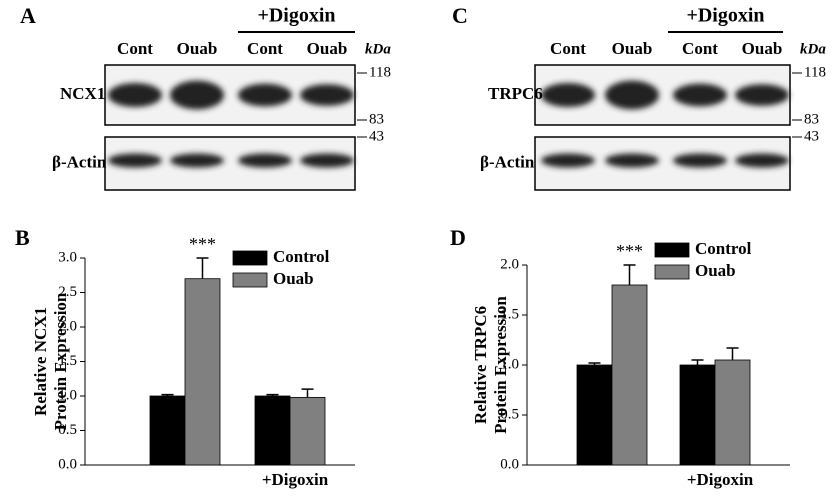 The image size is (836, 498). I want to click on y-axis-label: Relative TRPC6, so click(480, 365).